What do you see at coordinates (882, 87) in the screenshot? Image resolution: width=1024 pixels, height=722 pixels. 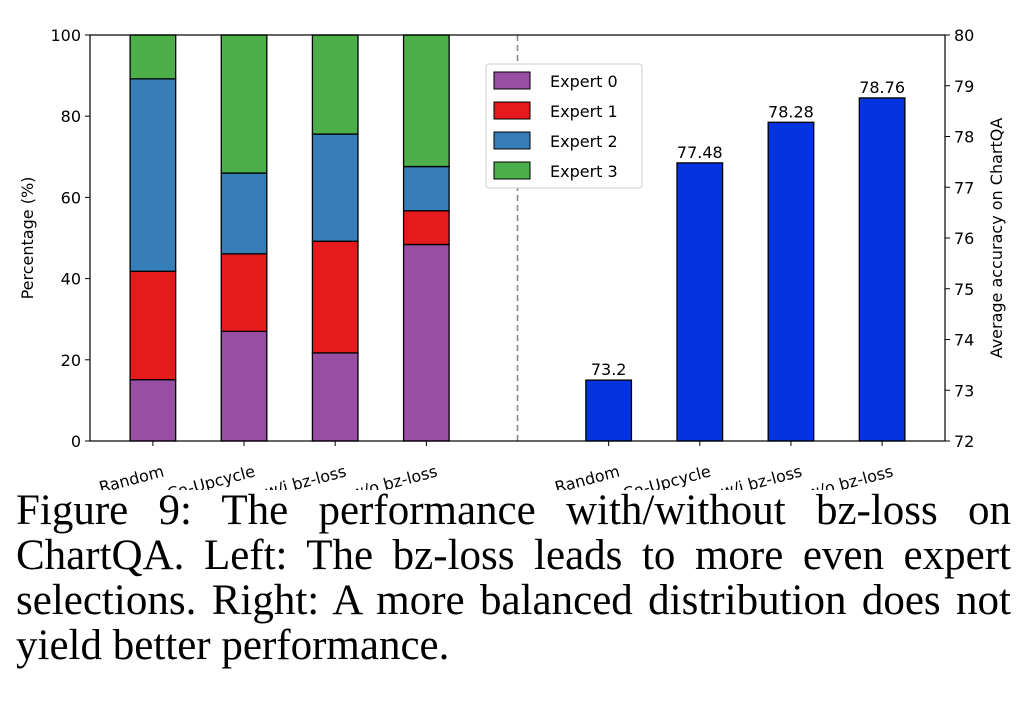 I see `data-label: 78.76` at bounding box center [882, 87].